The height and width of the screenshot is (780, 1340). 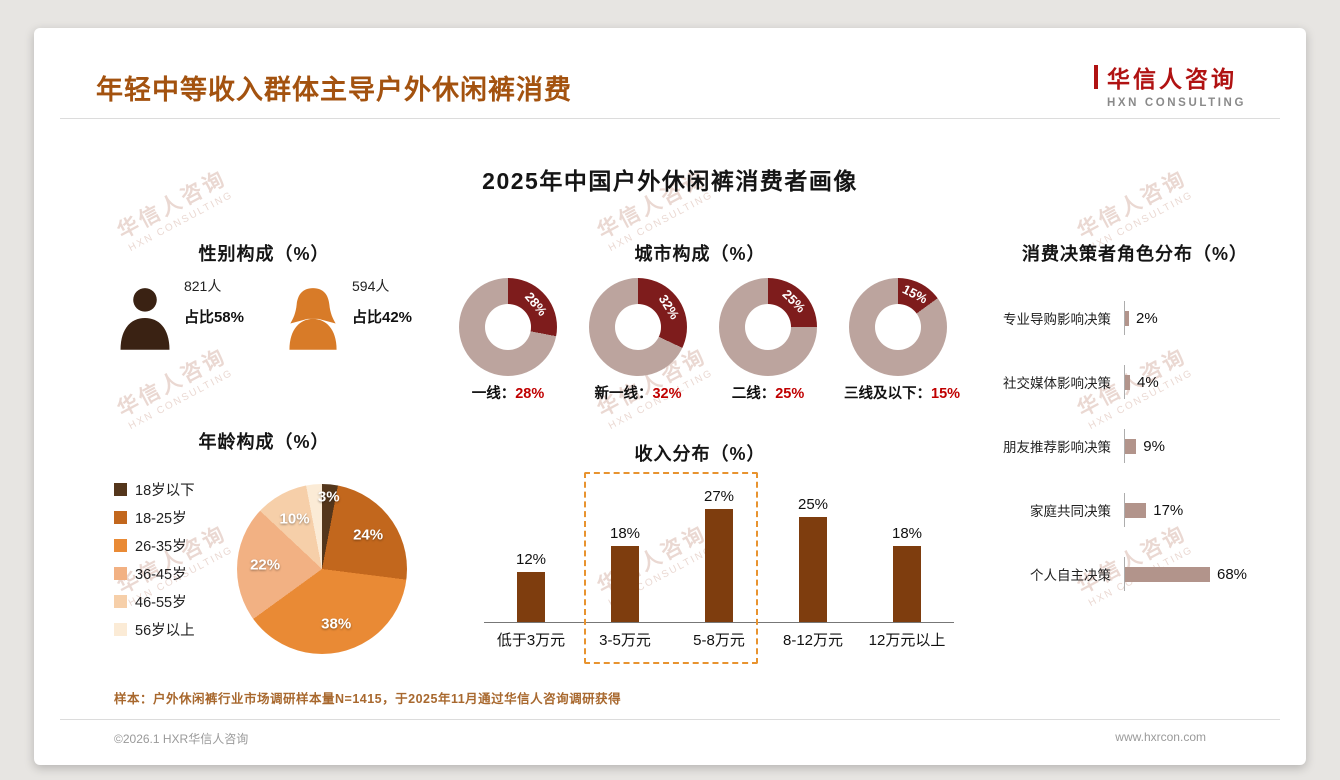 I want to click on decision-bar-cell: 9%, so click(x=1209, y=446).